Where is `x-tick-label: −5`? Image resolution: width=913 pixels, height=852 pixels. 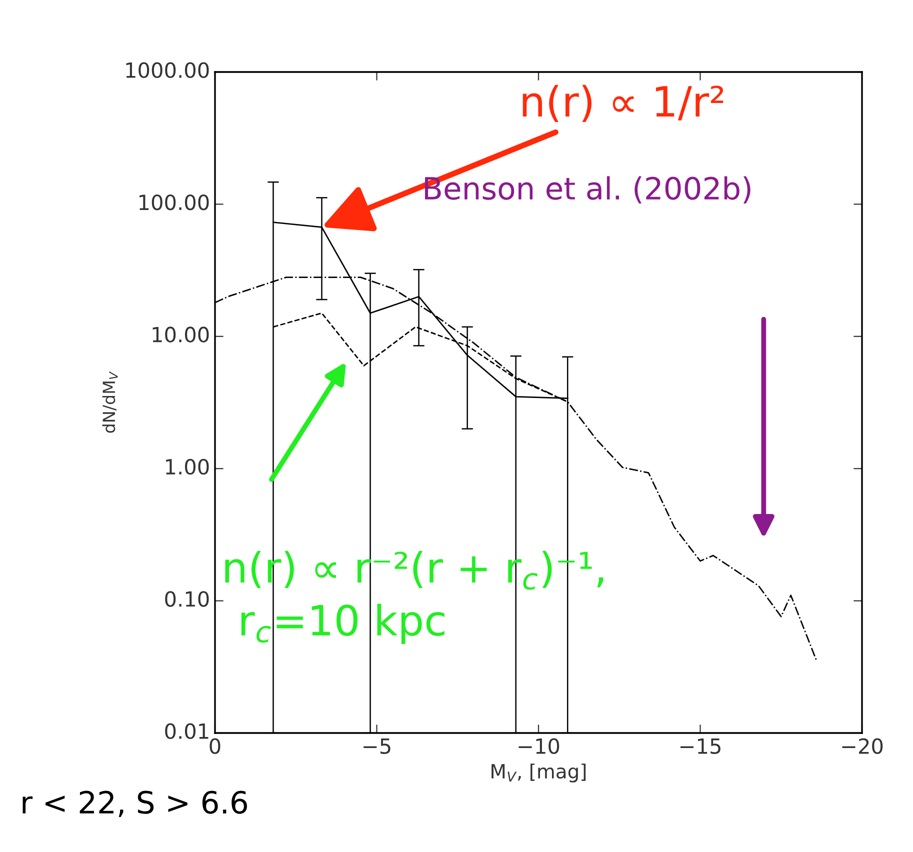 x-tick-label: −5 is located at coordinates (377, 746).